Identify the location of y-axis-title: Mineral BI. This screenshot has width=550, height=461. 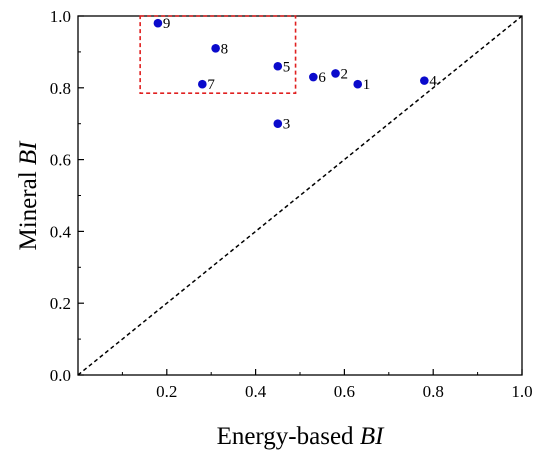
(28, 195).